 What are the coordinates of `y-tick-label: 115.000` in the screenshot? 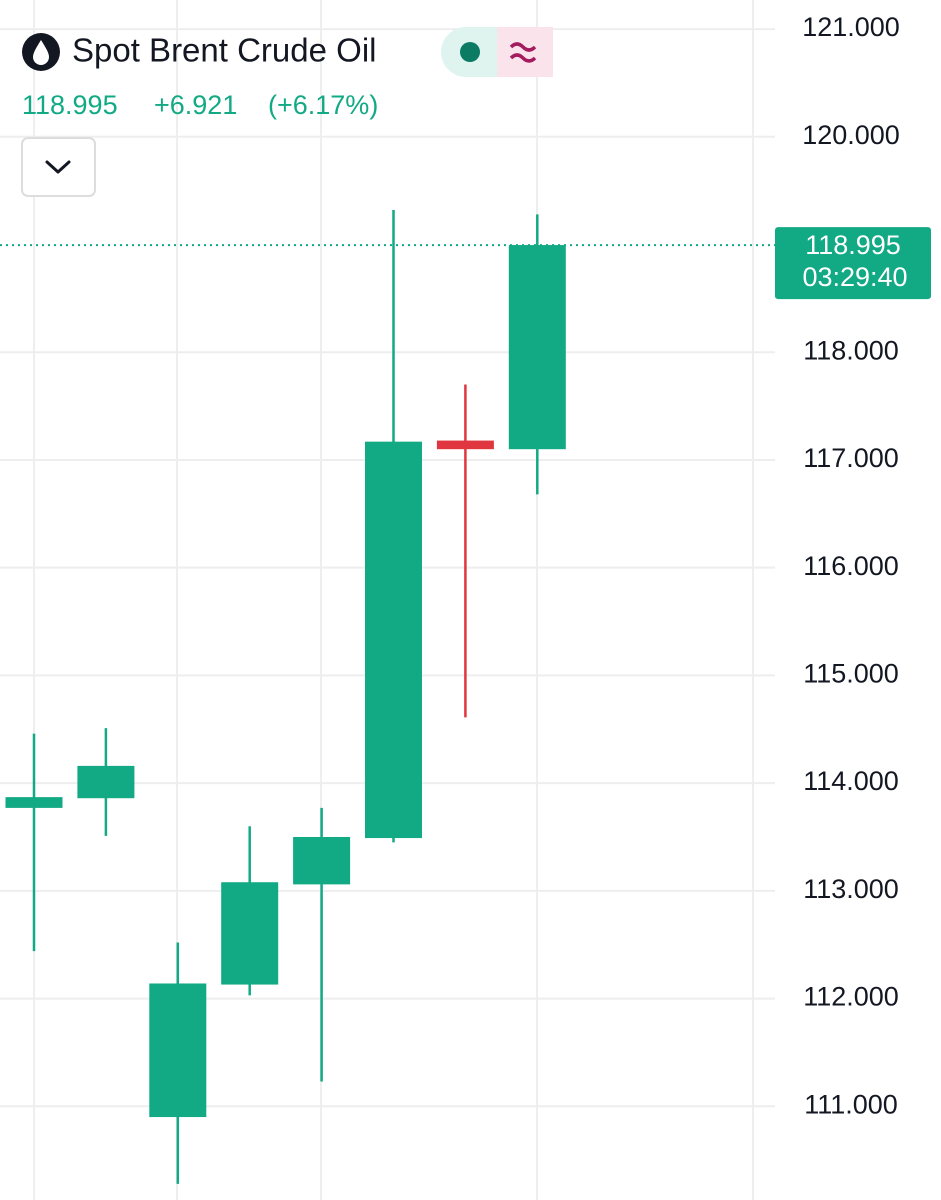 It's located at (851, 674).